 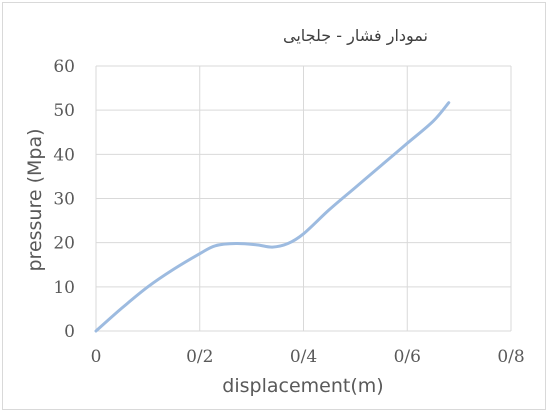 I want to click on x-tick-label: 0/4, so click(x=303, y=357).